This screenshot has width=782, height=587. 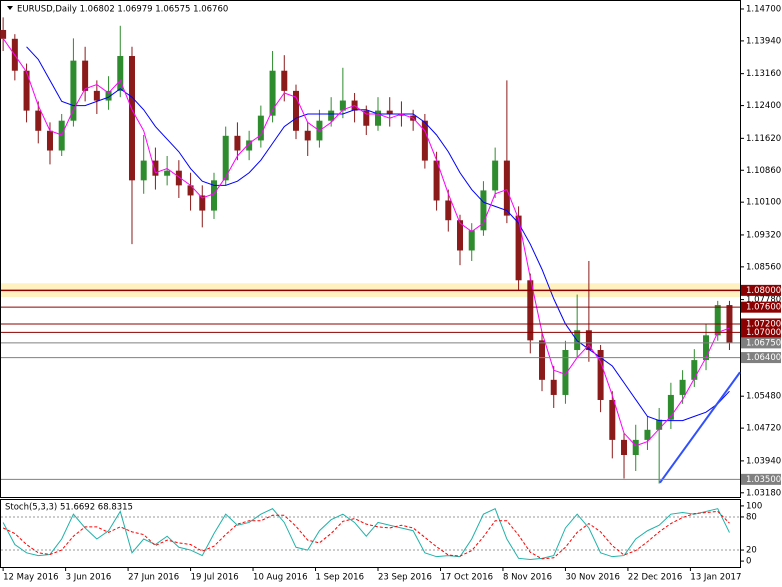 I want to click on y-tick-label: 100, so click(x=754, y=506).